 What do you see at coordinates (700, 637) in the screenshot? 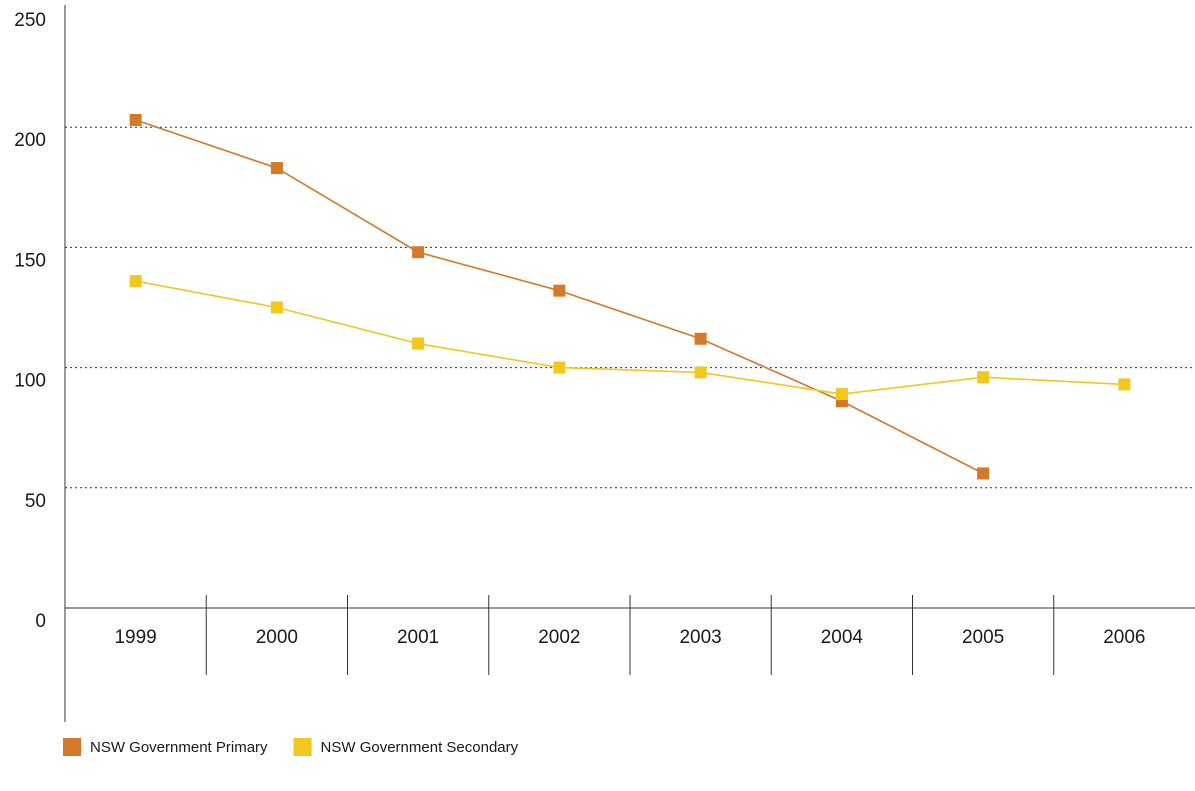
I see `x-tick-label: 2003` at bounding box center [700, 637].